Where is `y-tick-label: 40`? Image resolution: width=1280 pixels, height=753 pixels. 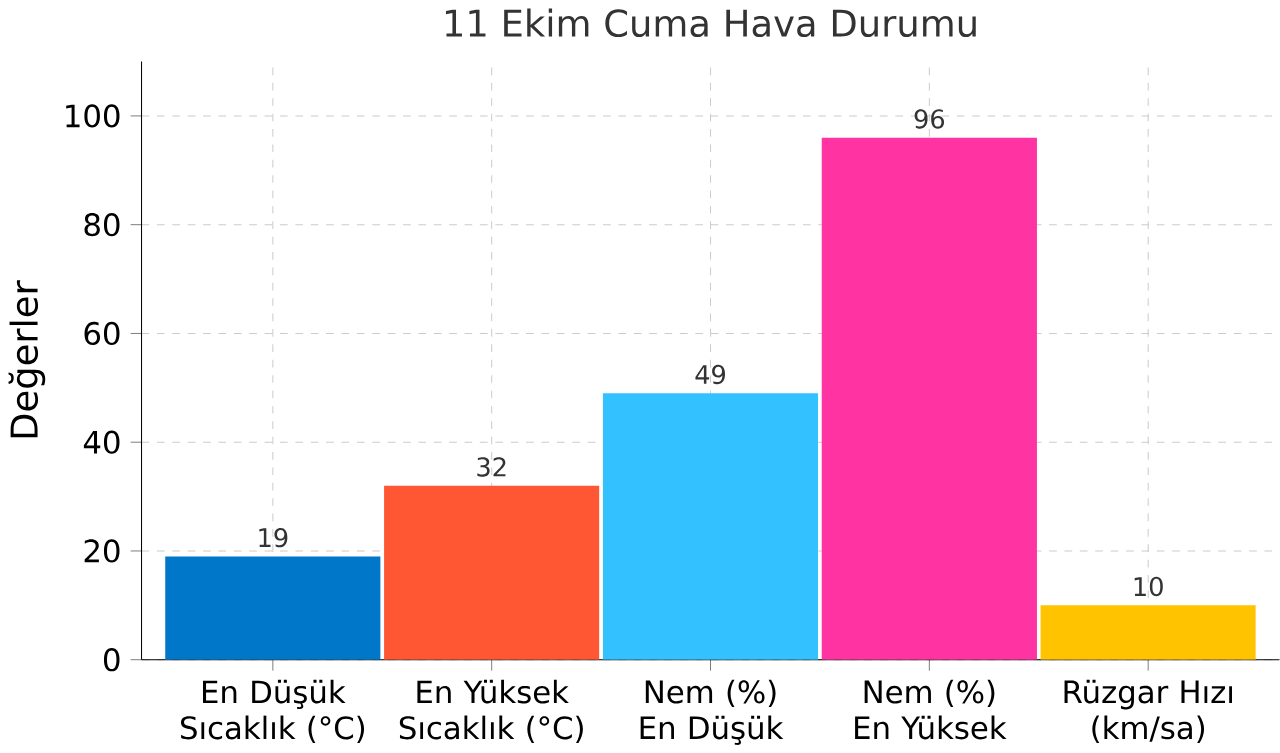
y-tick-label: 40 is located at coordinates (101, 442).